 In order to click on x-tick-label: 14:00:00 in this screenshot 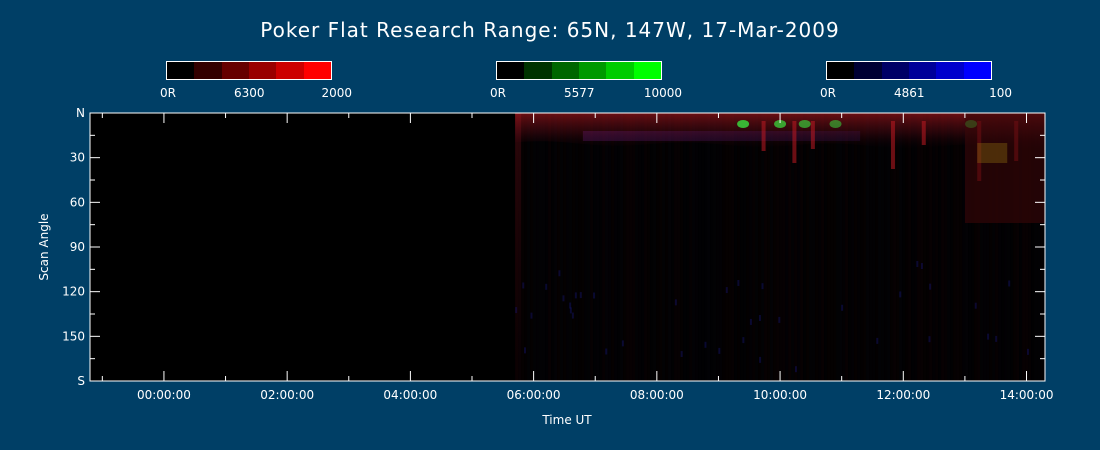, I will do `click(1027, 395)`.